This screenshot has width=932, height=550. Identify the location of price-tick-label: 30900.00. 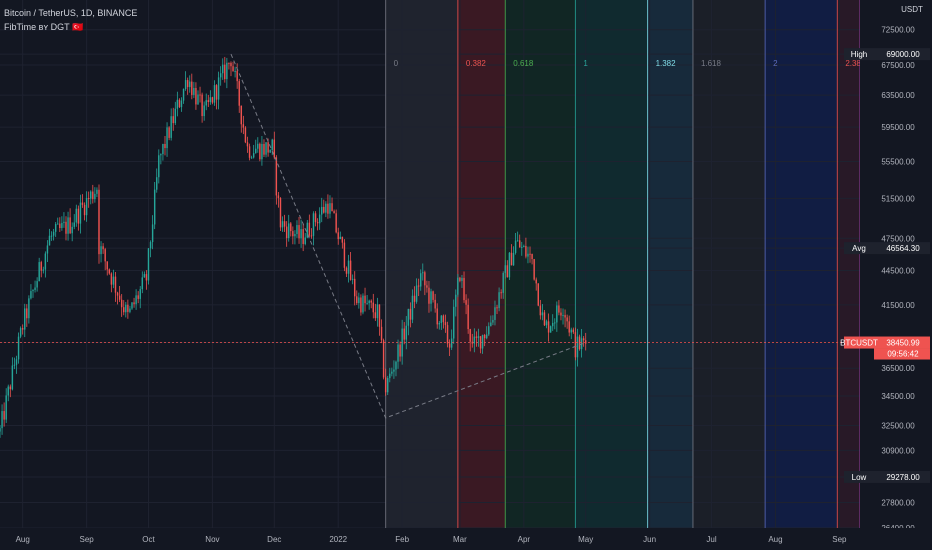
(898, 450).